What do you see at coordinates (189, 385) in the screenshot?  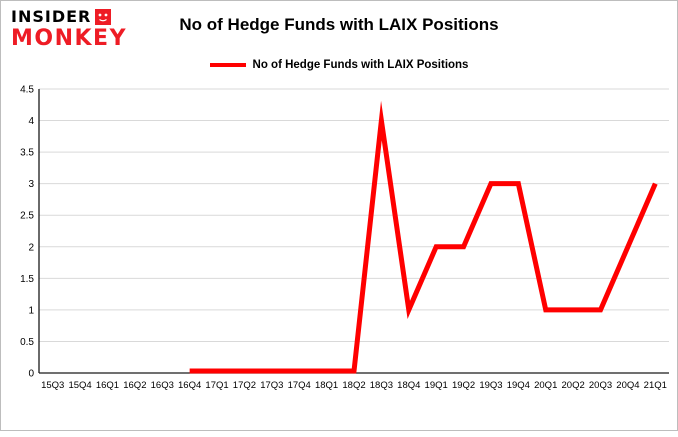 I see `x-tick-label: 16Q4` at bounding box center [189, 385].